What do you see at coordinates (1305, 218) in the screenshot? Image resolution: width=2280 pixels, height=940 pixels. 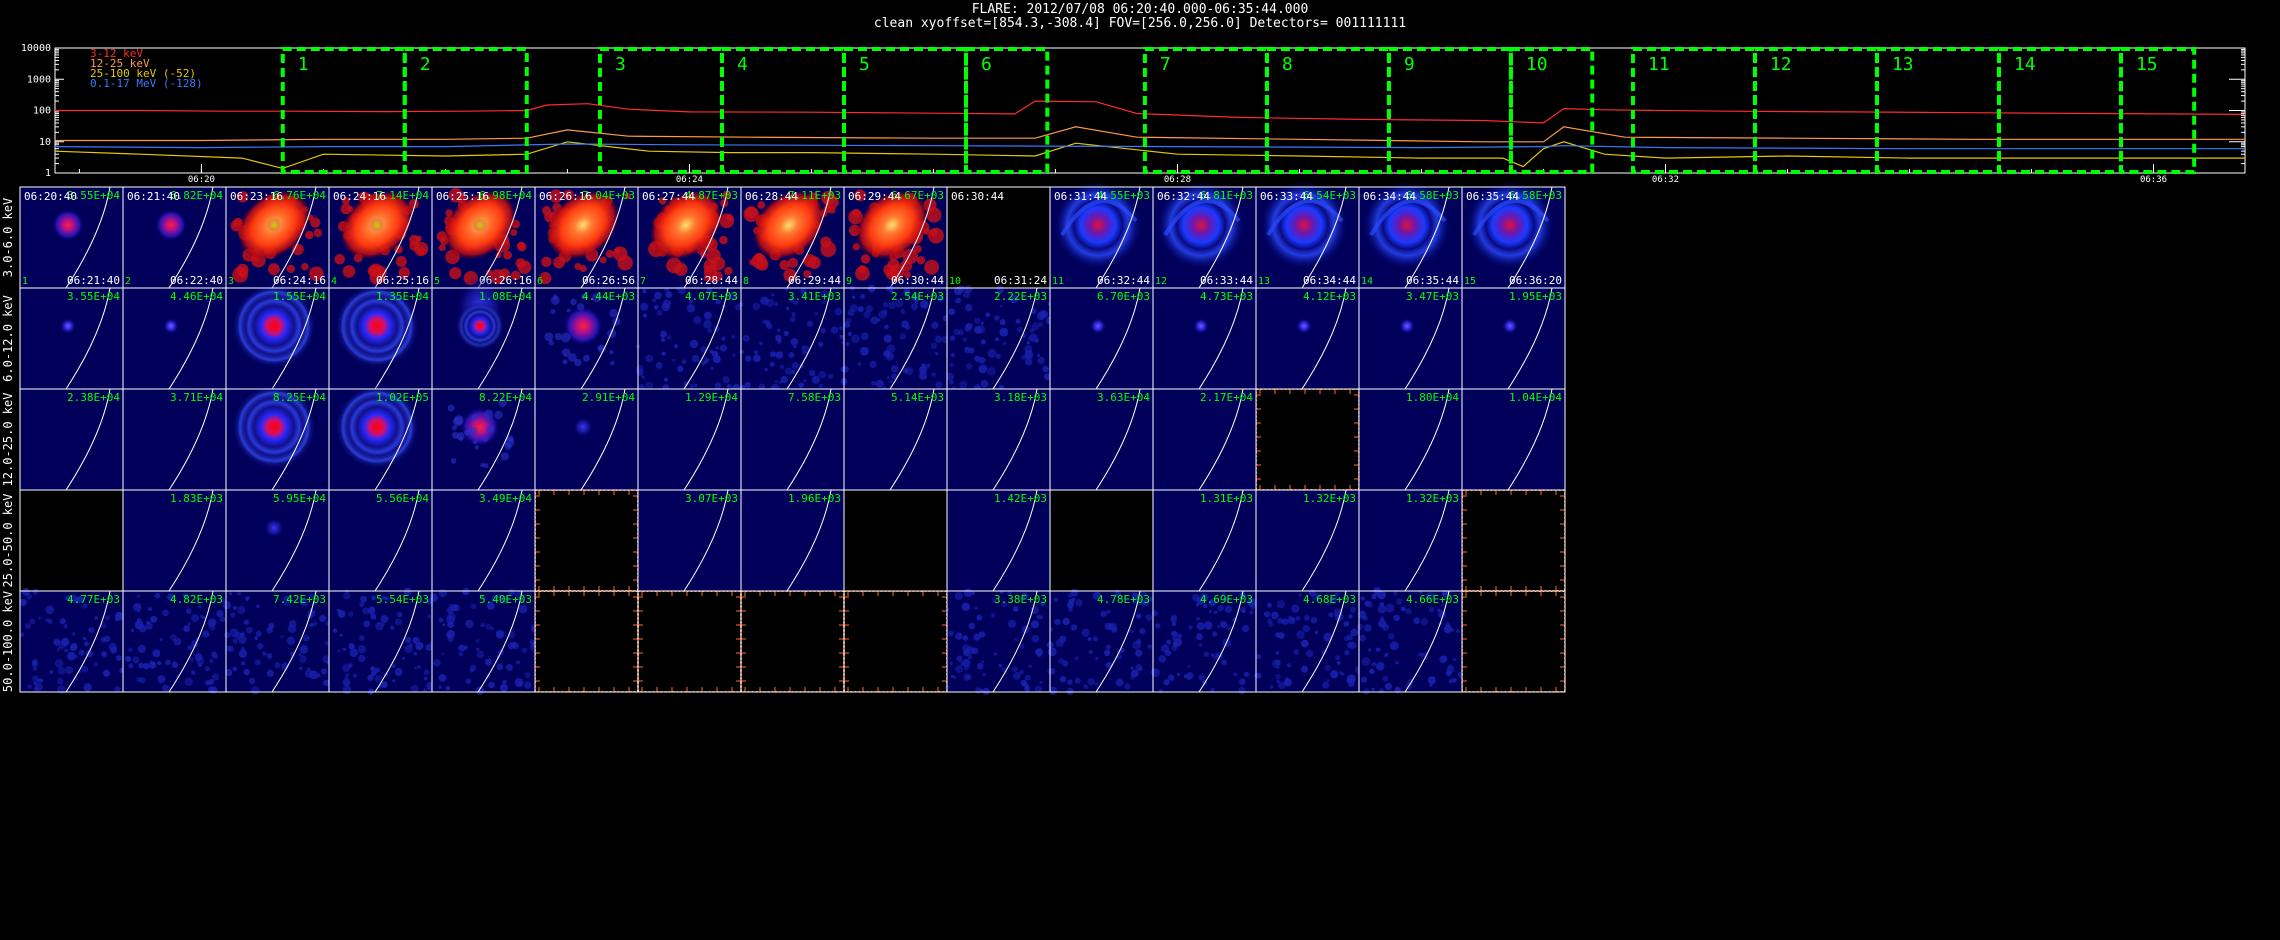 I see `spiral-arm` at bounding box center [1305, 218].